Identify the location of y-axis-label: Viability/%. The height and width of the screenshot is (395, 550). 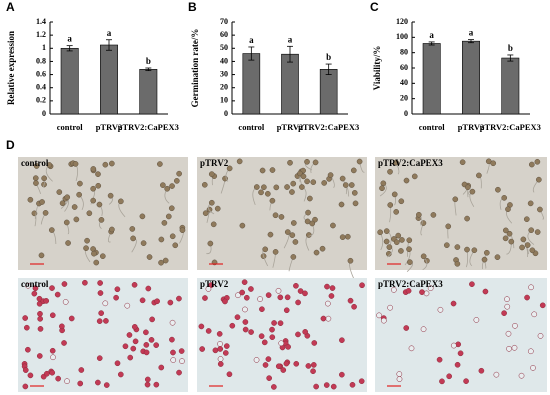
(377, 68).